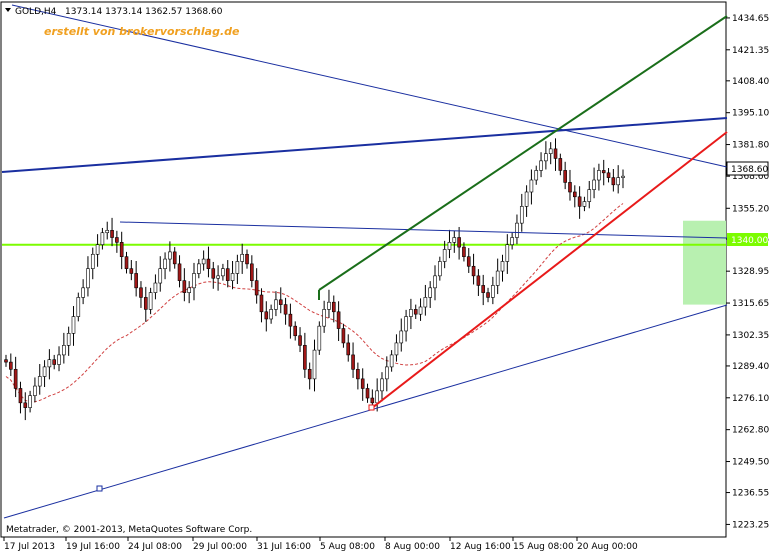 This screenshot has height=554, width=769. I want to click on ohlc-values: 1373.14 1373.14 1362.57 1368.60, so click(144, 12).